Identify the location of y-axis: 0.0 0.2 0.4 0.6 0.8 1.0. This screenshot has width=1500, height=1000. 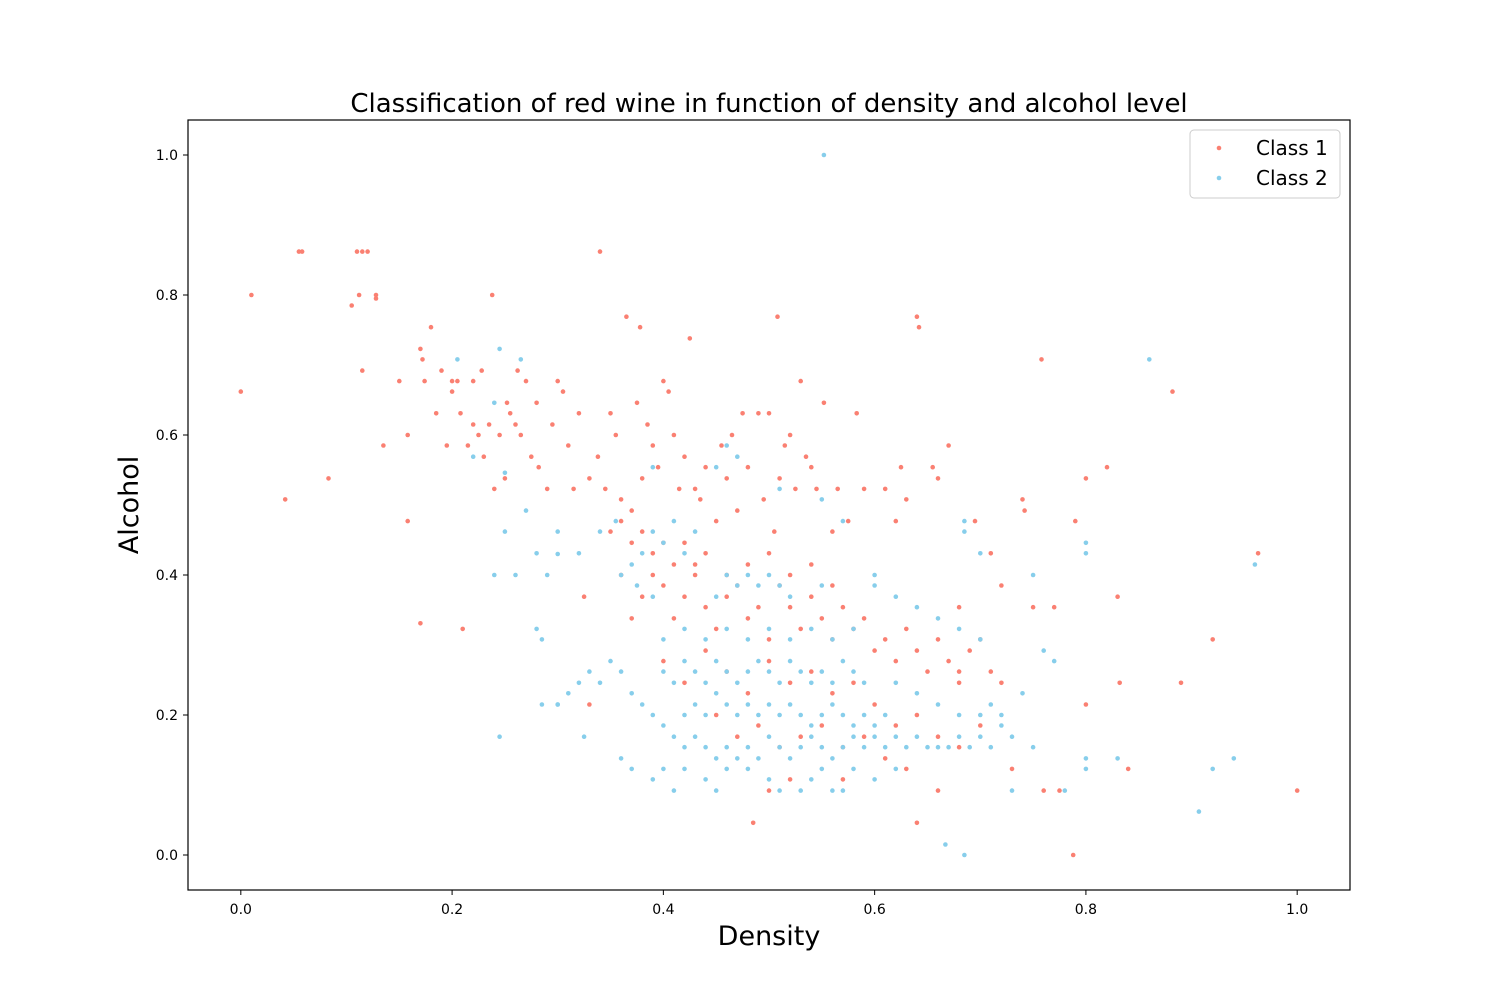
(172, 506).